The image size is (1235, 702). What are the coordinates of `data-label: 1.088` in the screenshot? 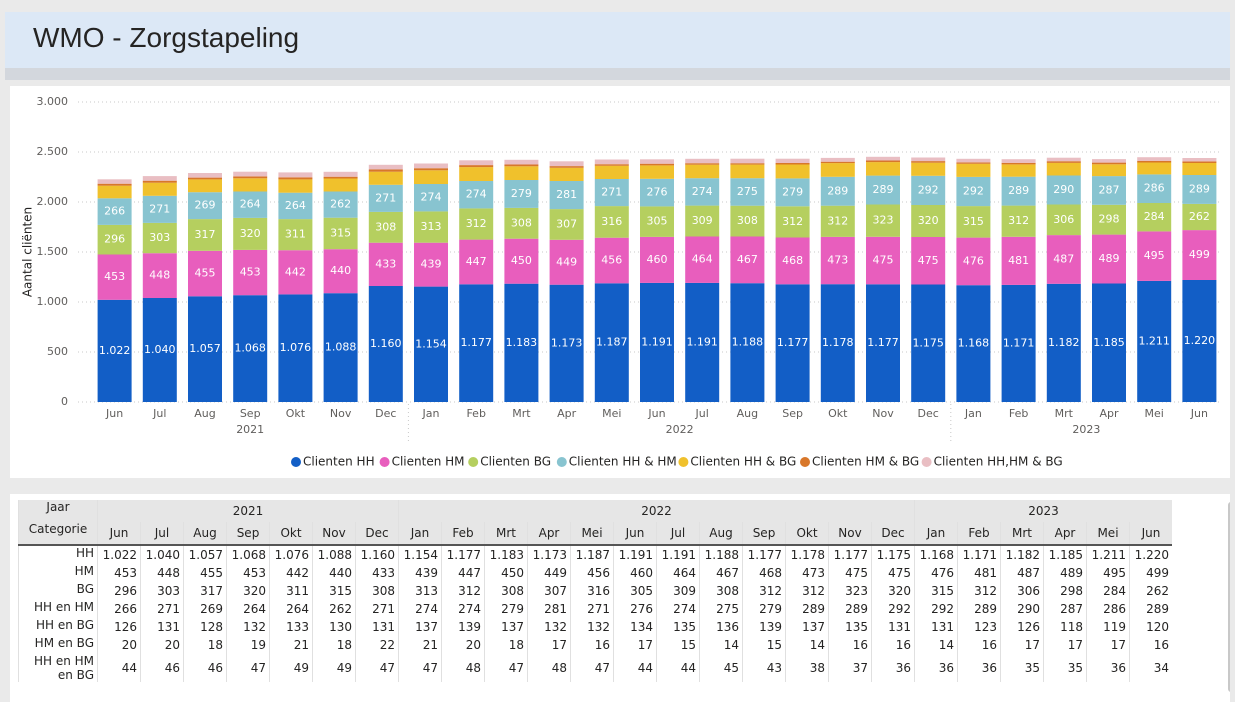 It's located at (341, 347).